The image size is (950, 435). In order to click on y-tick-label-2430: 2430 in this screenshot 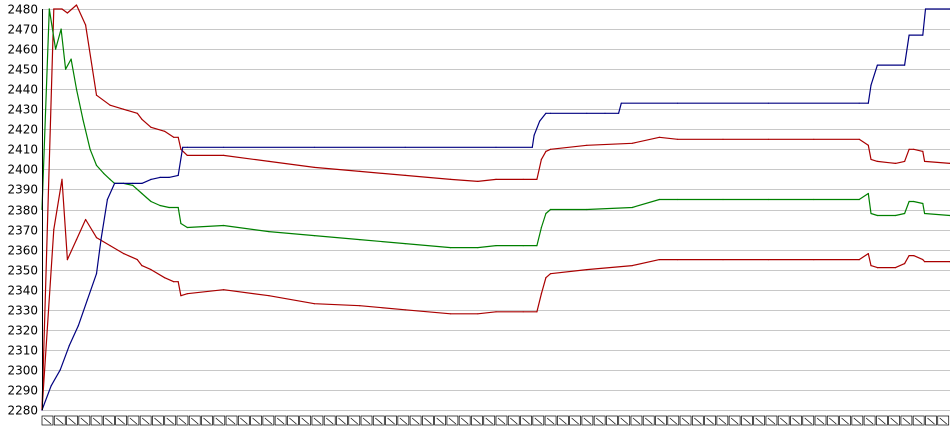, I will do `click(22, 110)`.